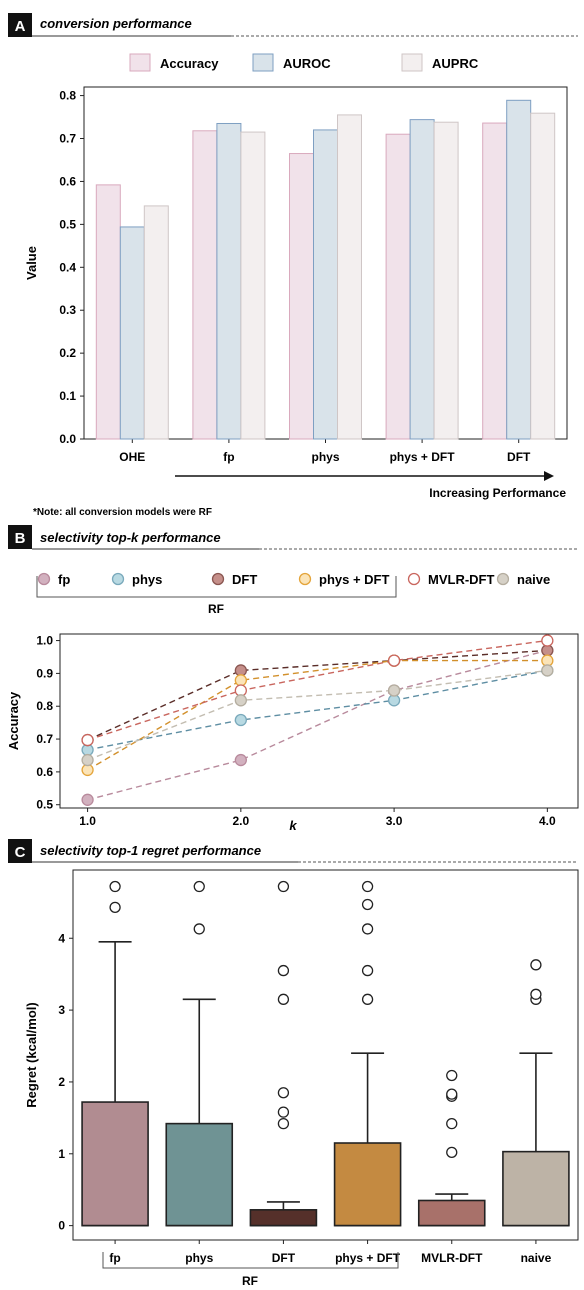 This screenshot has width=584, height=1290. I want to click on legend-label-accuracy: Accuracy, so click(189, 63).